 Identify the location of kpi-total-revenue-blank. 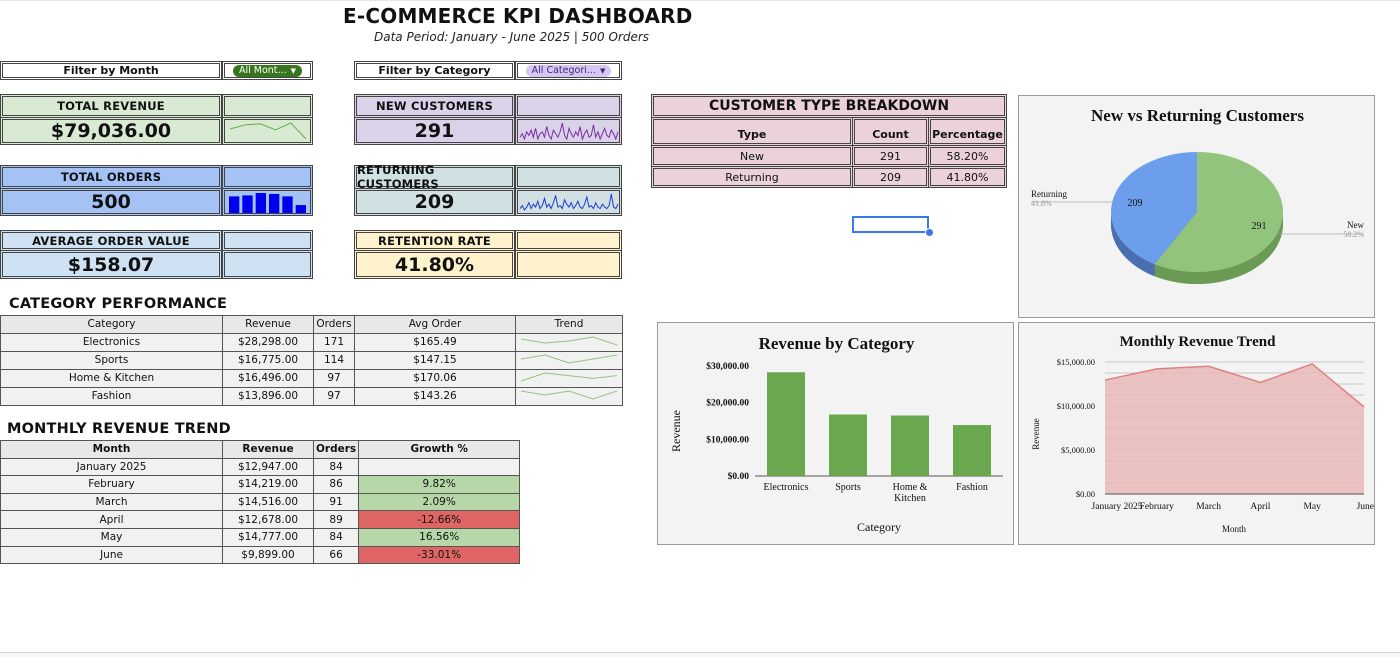
(267, 106).